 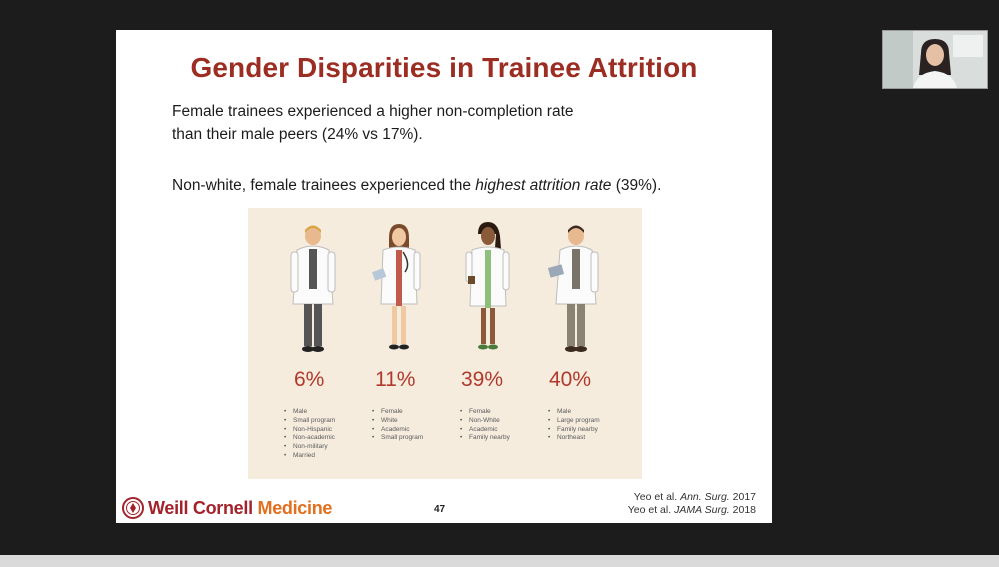 I want to click on bottom-strip, so click(x=499, y=561).